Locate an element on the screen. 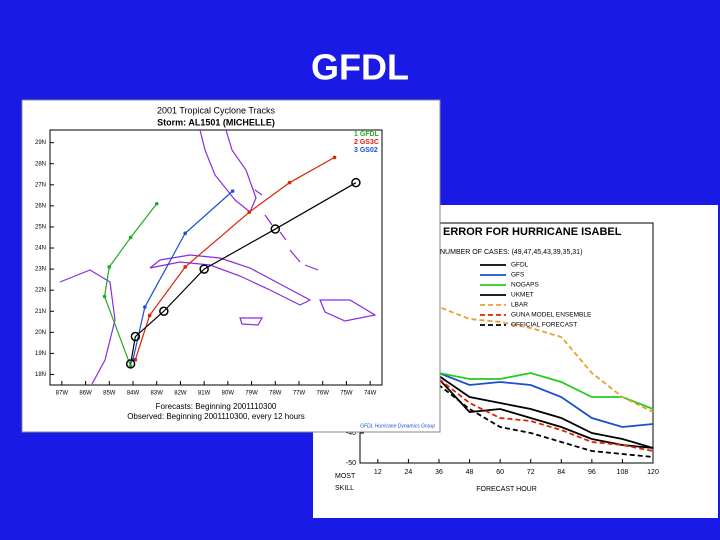  y-tick-label: 26N is located at coordinates (40, 206).